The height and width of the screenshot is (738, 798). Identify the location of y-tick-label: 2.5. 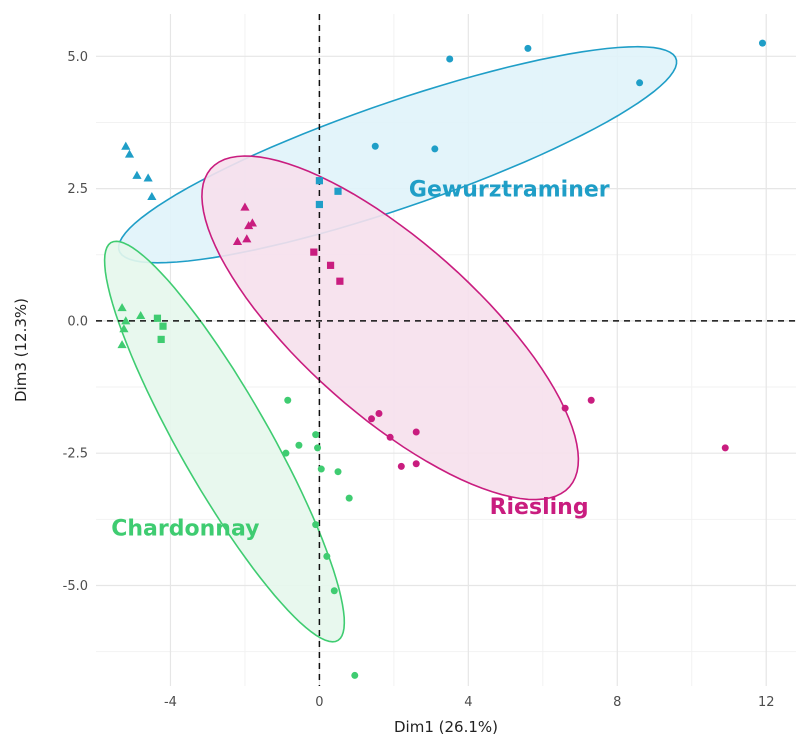
(77, 189).